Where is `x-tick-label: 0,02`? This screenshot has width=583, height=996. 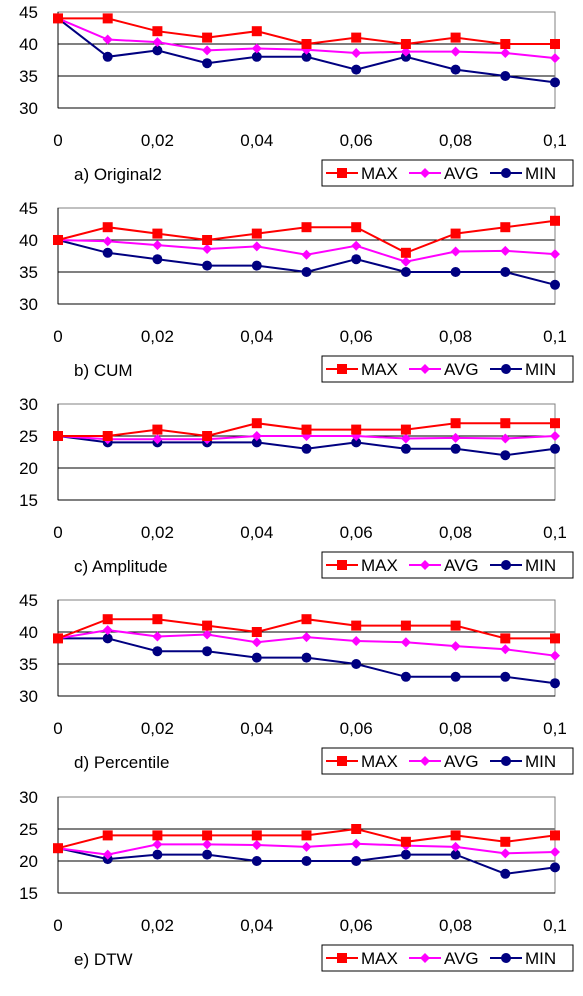 x-tick-label: 0,02 is located at coordinates (157, 925).